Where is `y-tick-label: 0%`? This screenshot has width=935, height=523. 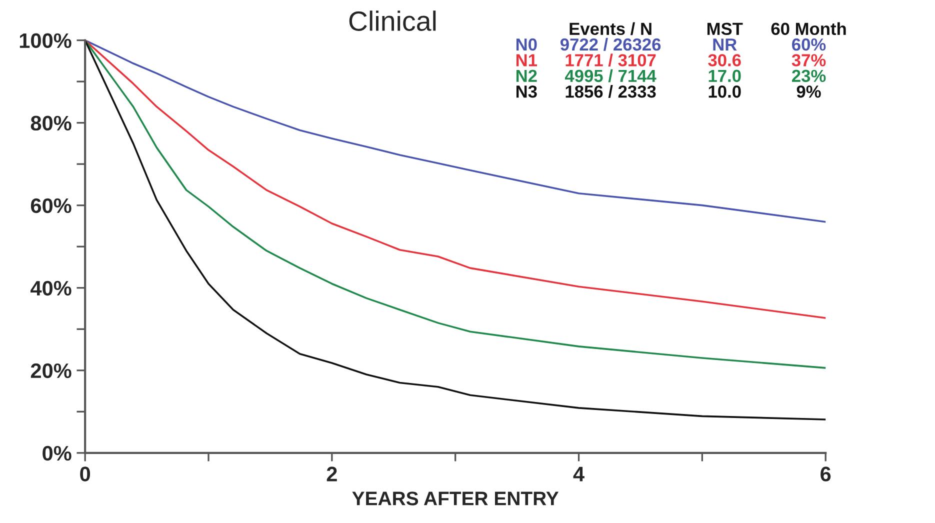
y-tick-label: 0% is located at coordinates (57, 453).